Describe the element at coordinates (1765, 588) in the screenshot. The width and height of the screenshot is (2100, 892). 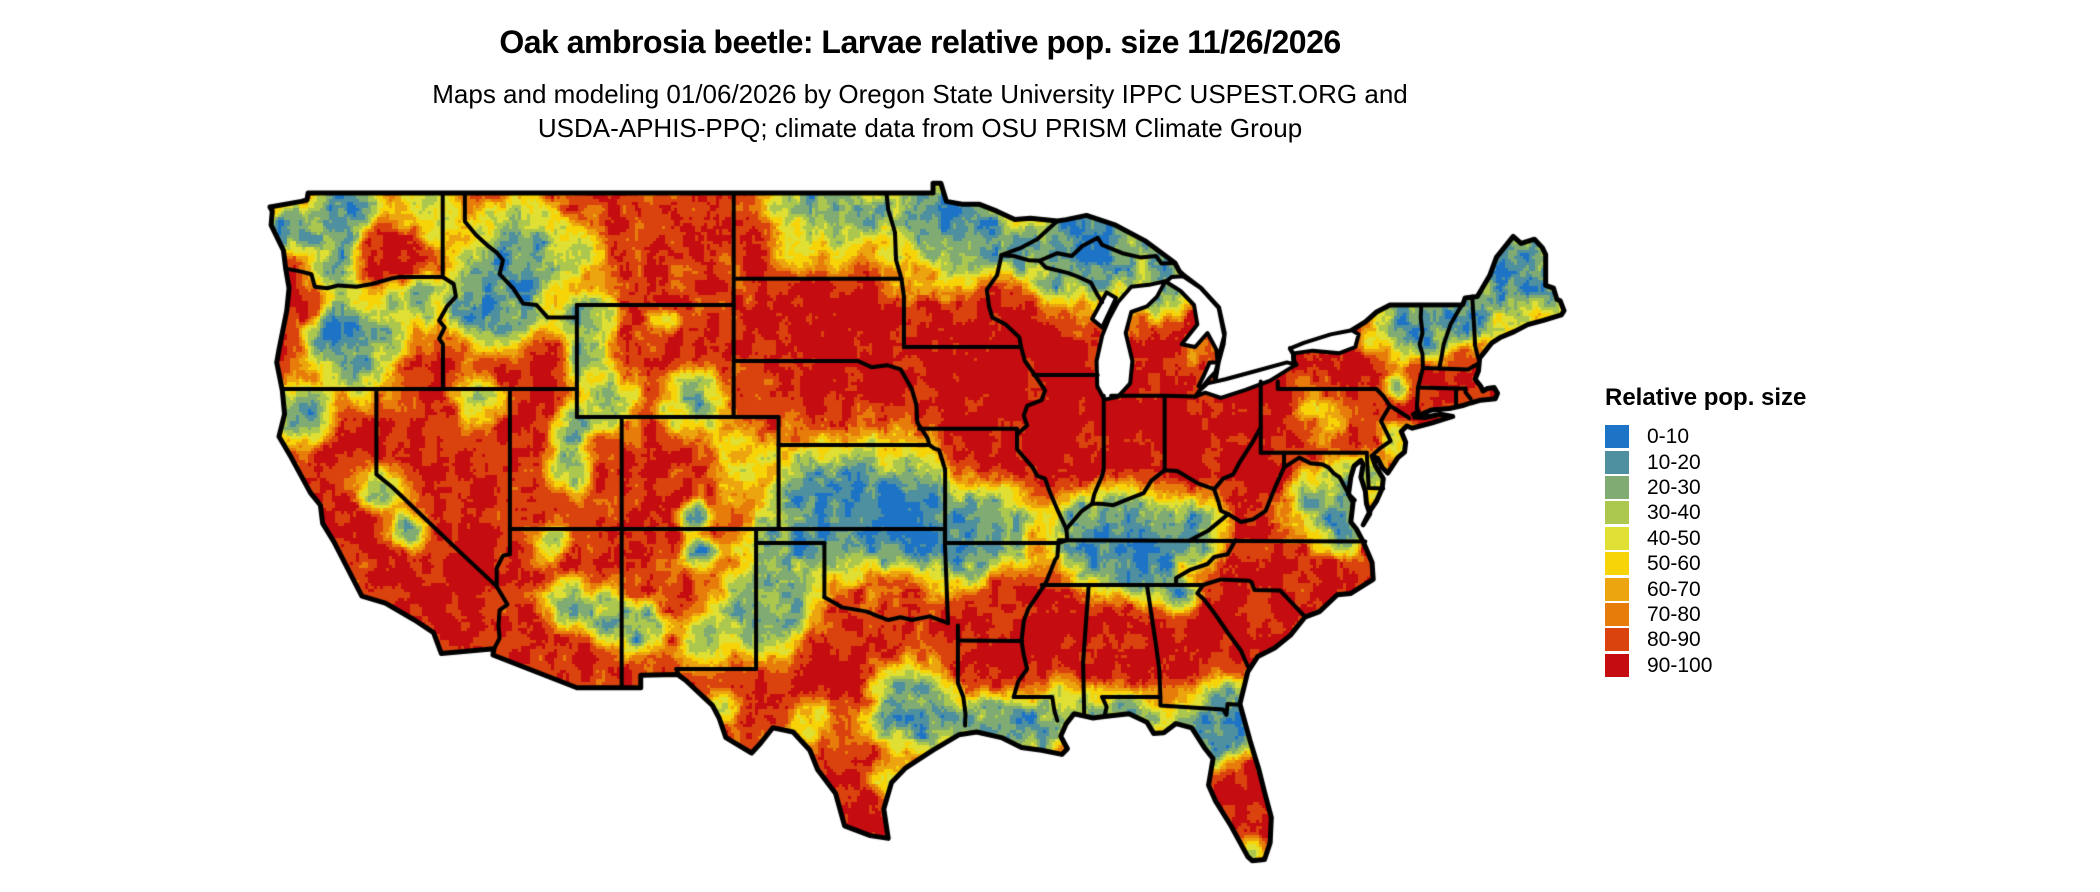
I see `legend-item: 60-70` at that location.